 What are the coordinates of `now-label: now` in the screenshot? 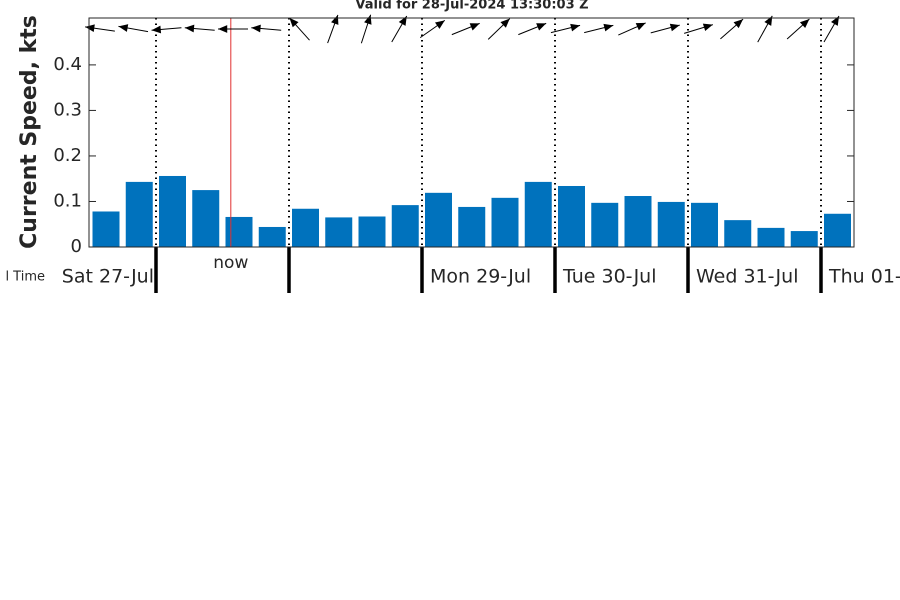 It's located at (230, 263).